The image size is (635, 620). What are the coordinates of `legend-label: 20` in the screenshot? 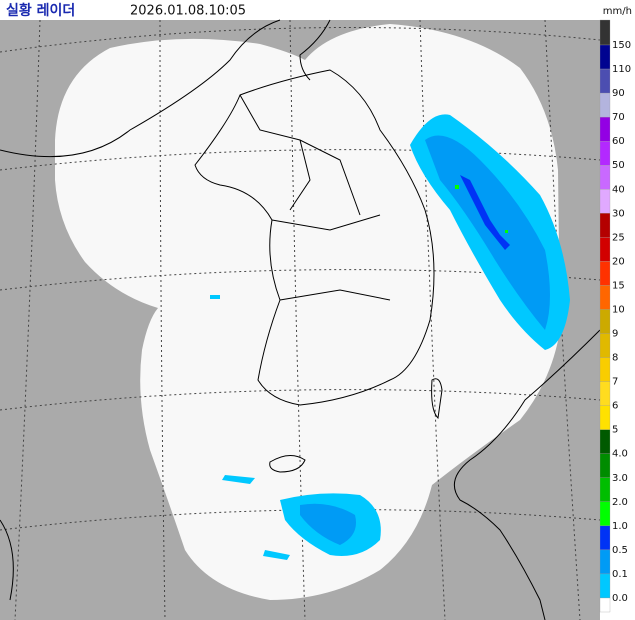 It's located at (618, 261).